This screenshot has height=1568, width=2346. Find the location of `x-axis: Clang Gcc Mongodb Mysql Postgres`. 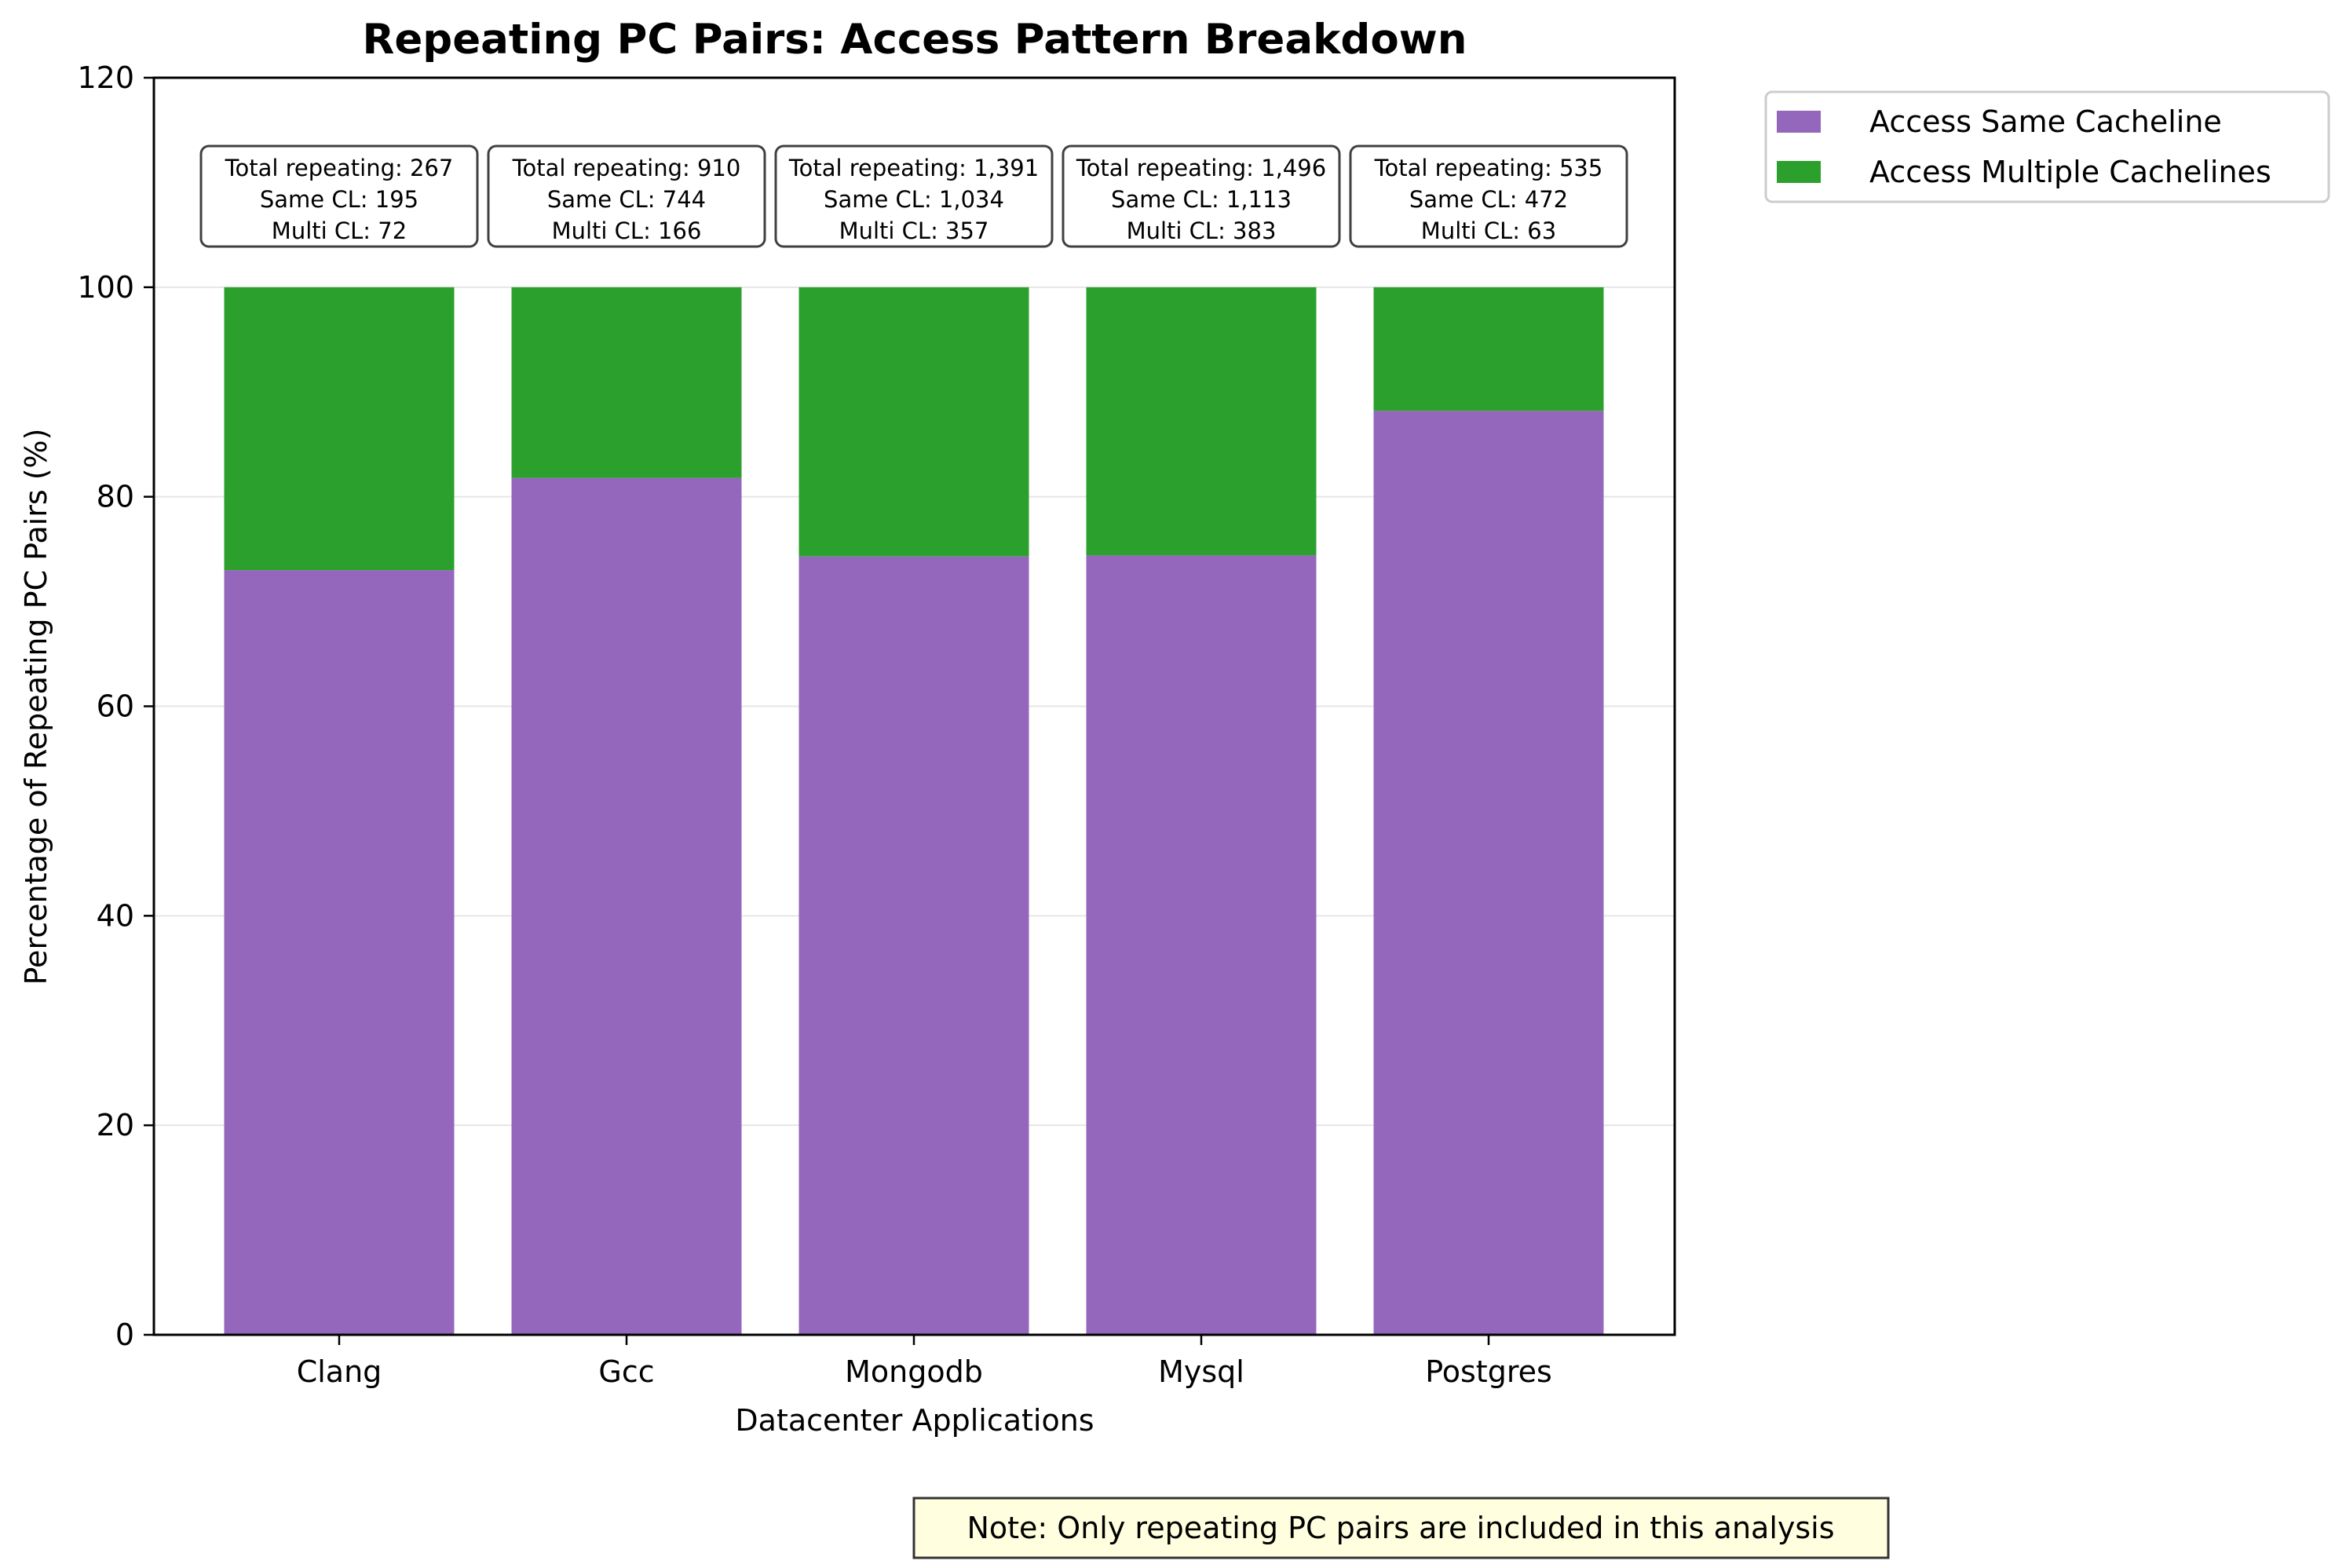

x-axis: Clang Gcc Mongodb Mysql Postgres is located at coordinates (924, 1362).